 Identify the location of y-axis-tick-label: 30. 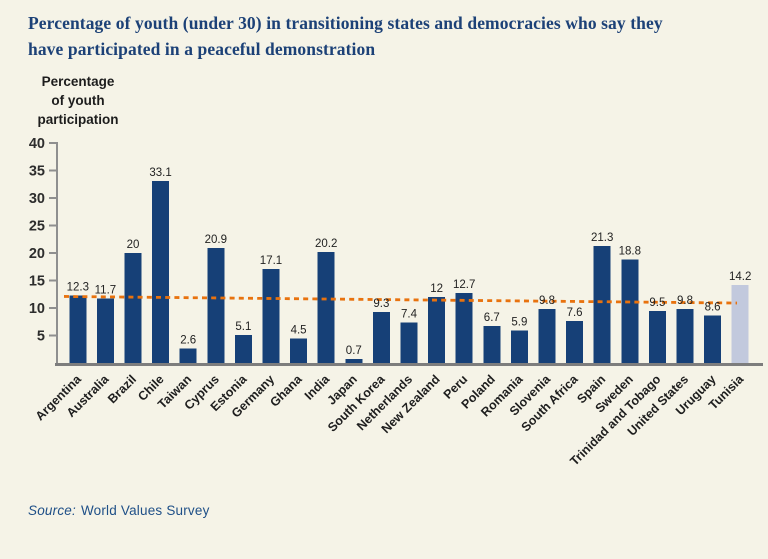
(37, 199).